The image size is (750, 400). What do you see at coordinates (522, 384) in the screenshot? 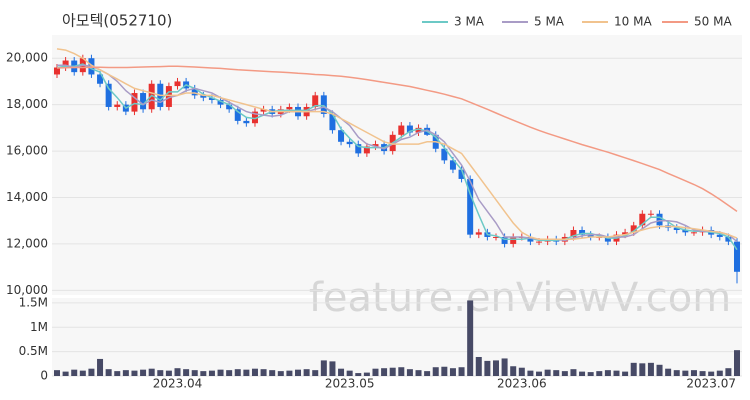
I see `x-tick-label: 2023.06` at bounding box center [522, 384].